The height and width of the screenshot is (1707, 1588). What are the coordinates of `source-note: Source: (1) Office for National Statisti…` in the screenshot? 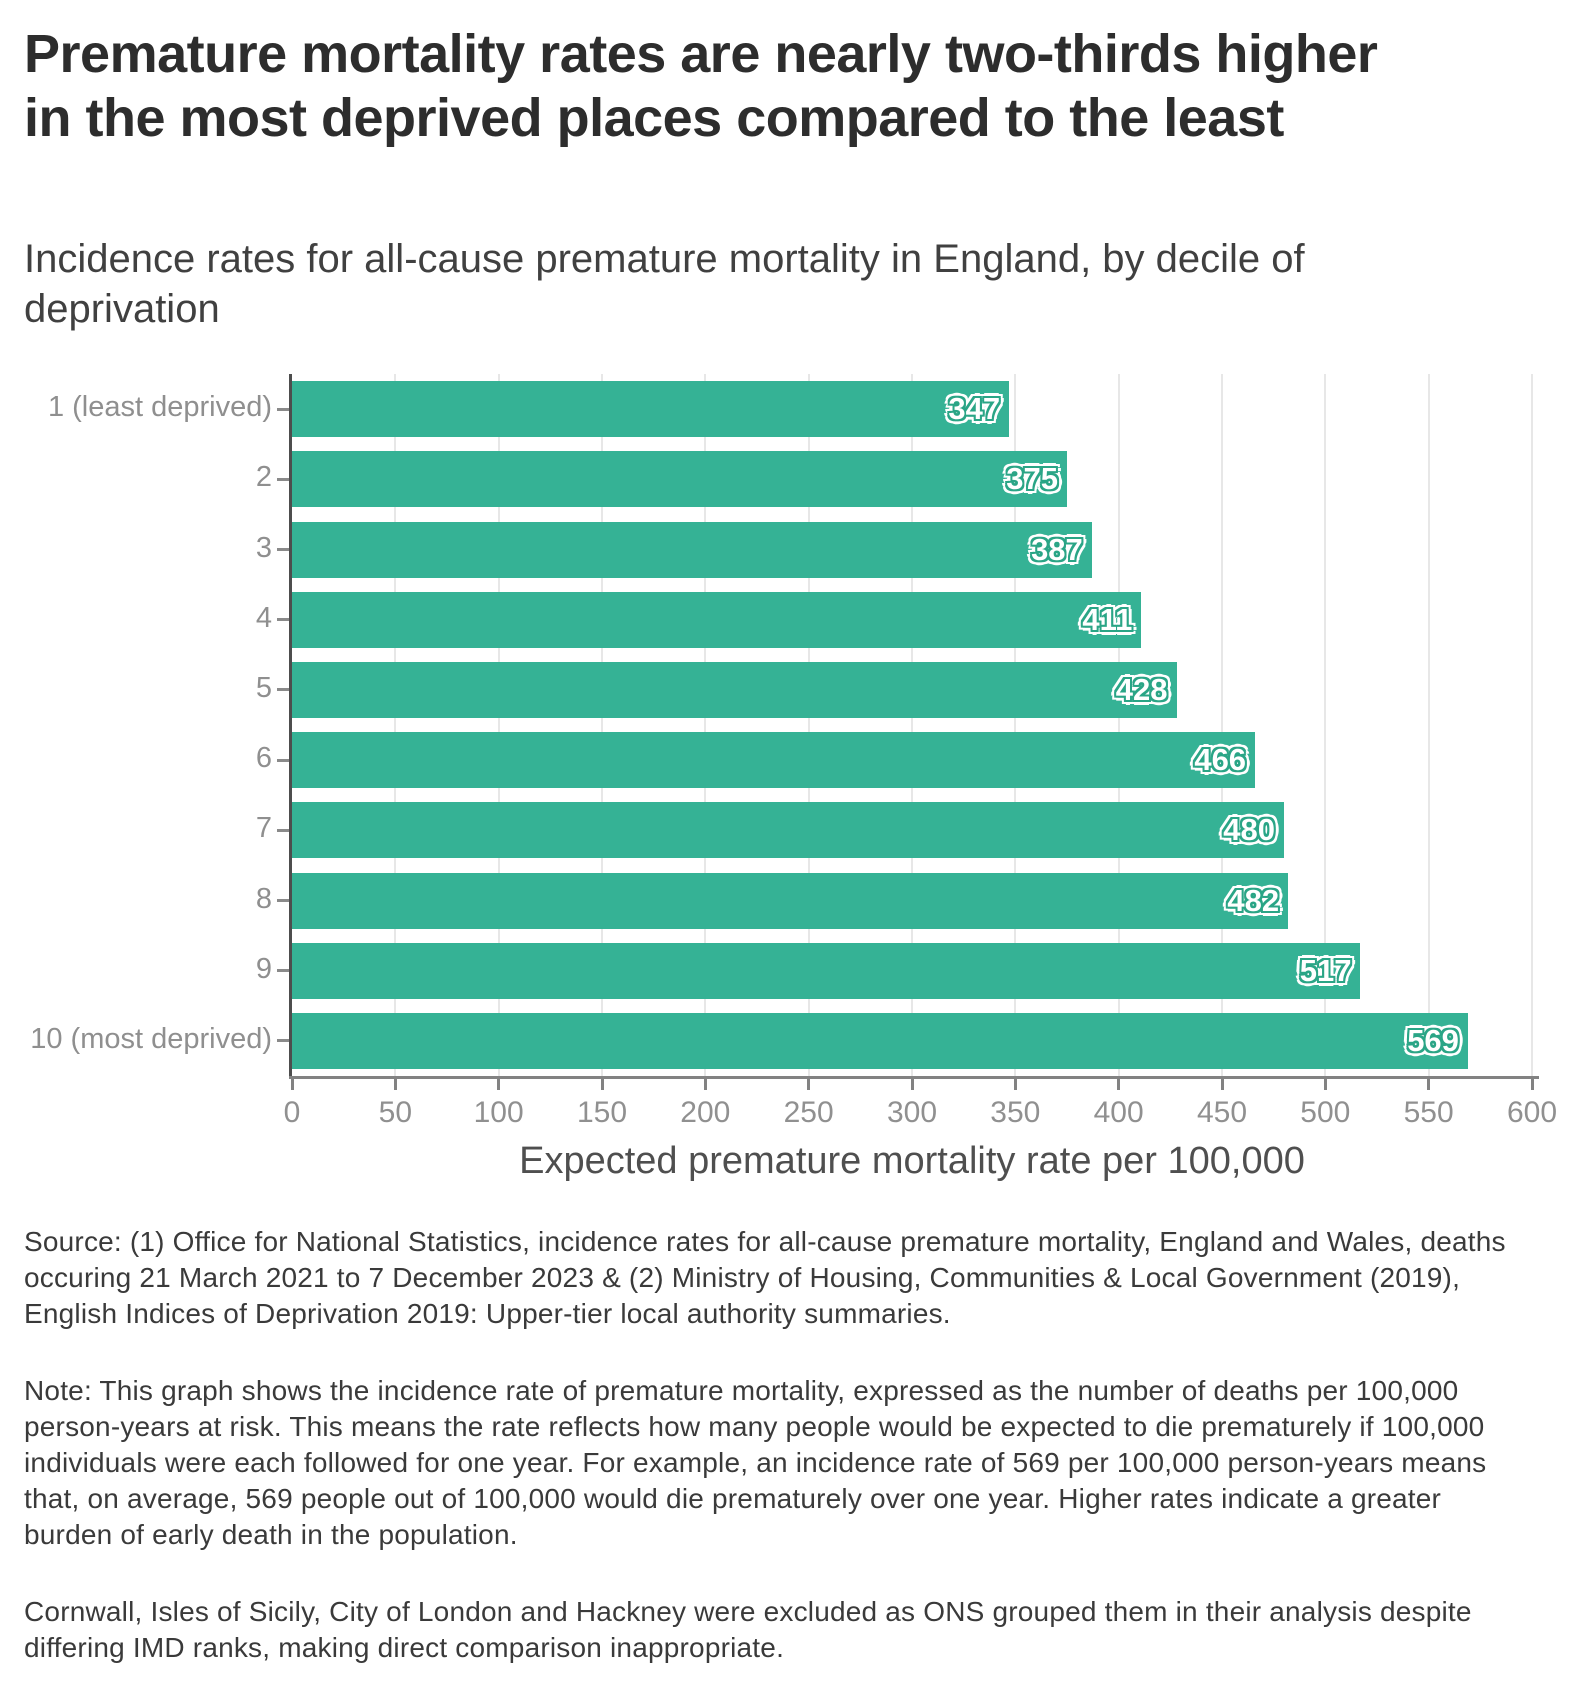 It's located at (765, 1277).